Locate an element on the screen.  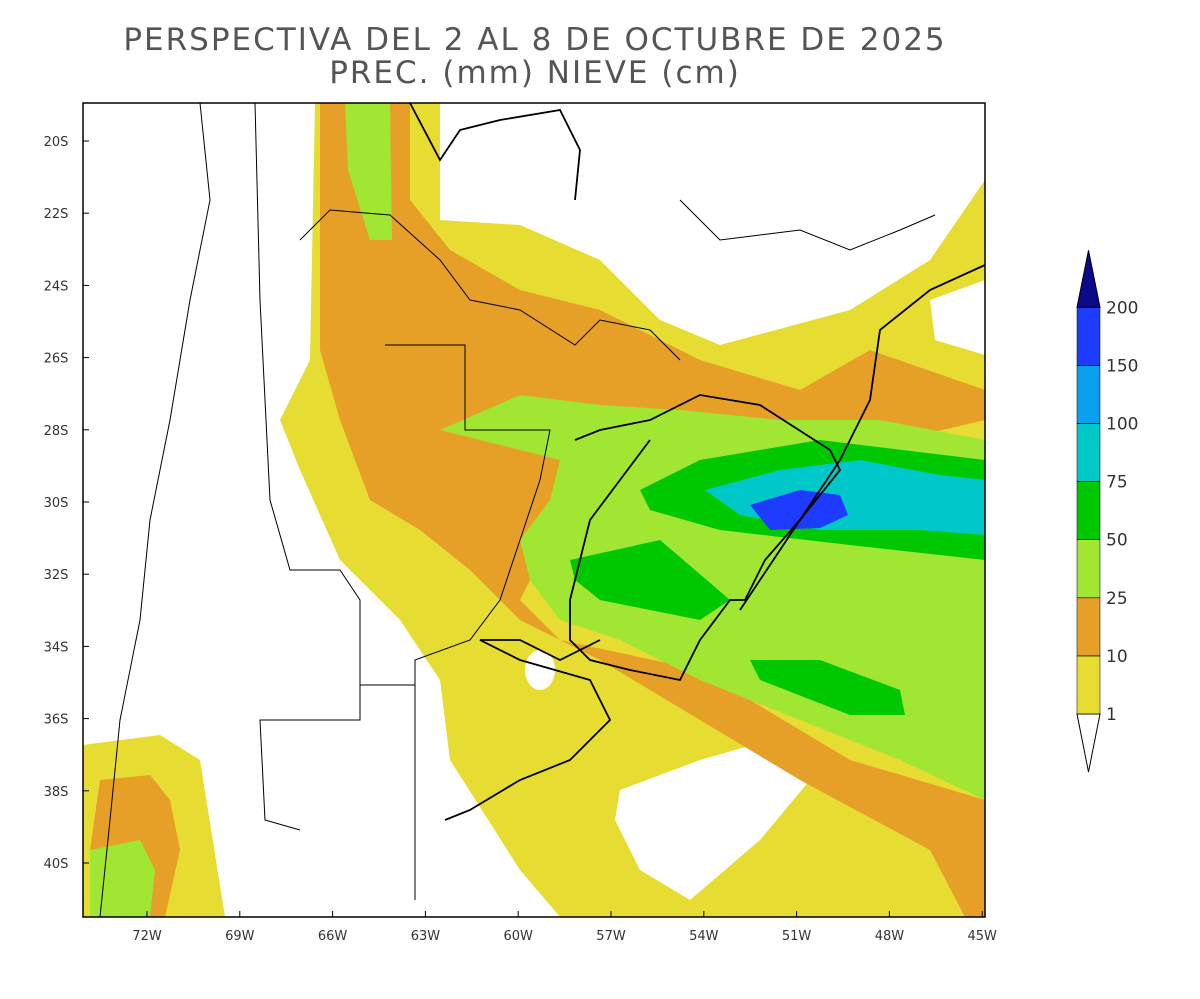
legend-label: 75 is located at coordinates (1117, 483).